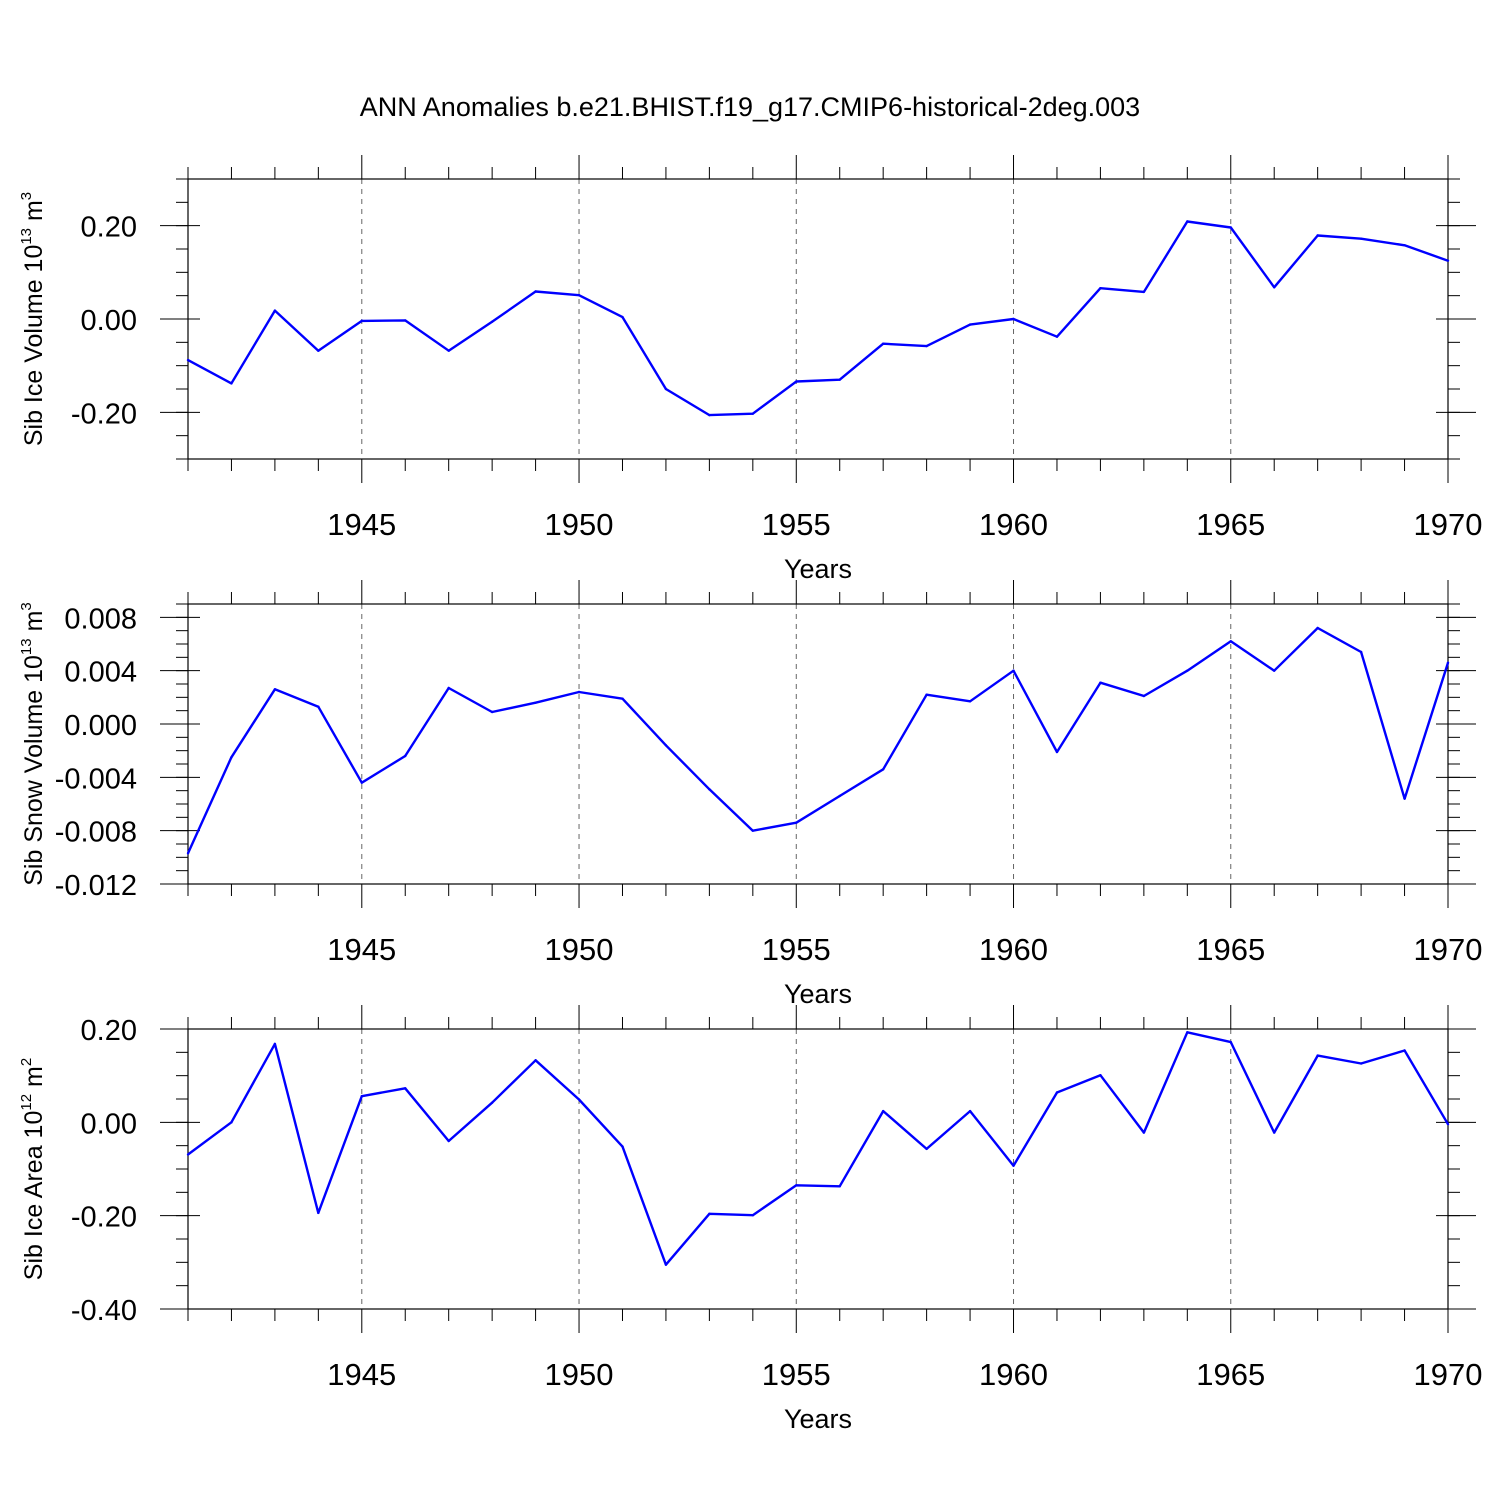 The image size is (1500, 1500). Describe the element at coordinates (96, 833) in the screenshot. I see `y-tick-label: -0.008` at that location.